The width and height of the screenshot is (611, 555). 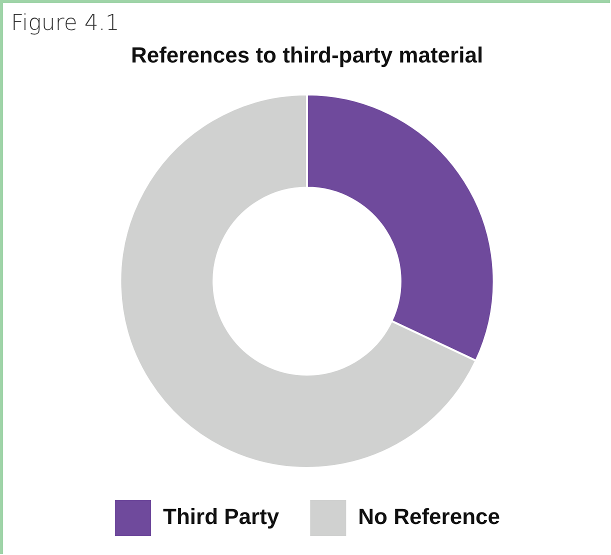 What do you see at coordinates (221, 517) in the screenshot?
I see `legend-label: Third Party` at bounding box center [221, 517].